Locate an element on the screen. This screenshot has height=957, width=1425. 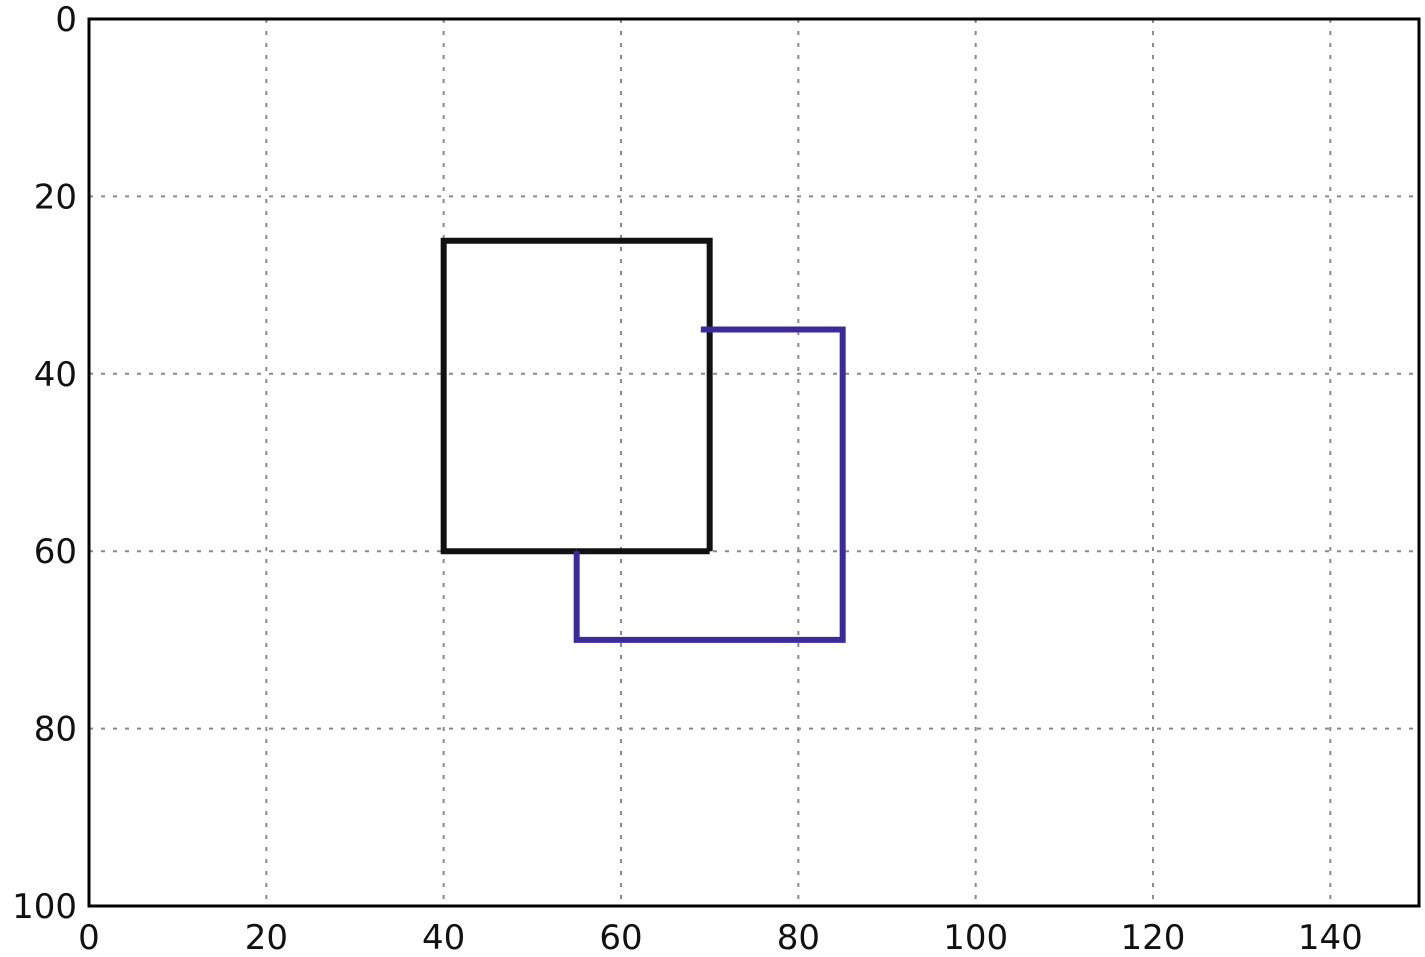
series-1-line is located at coordinates (576, 396).